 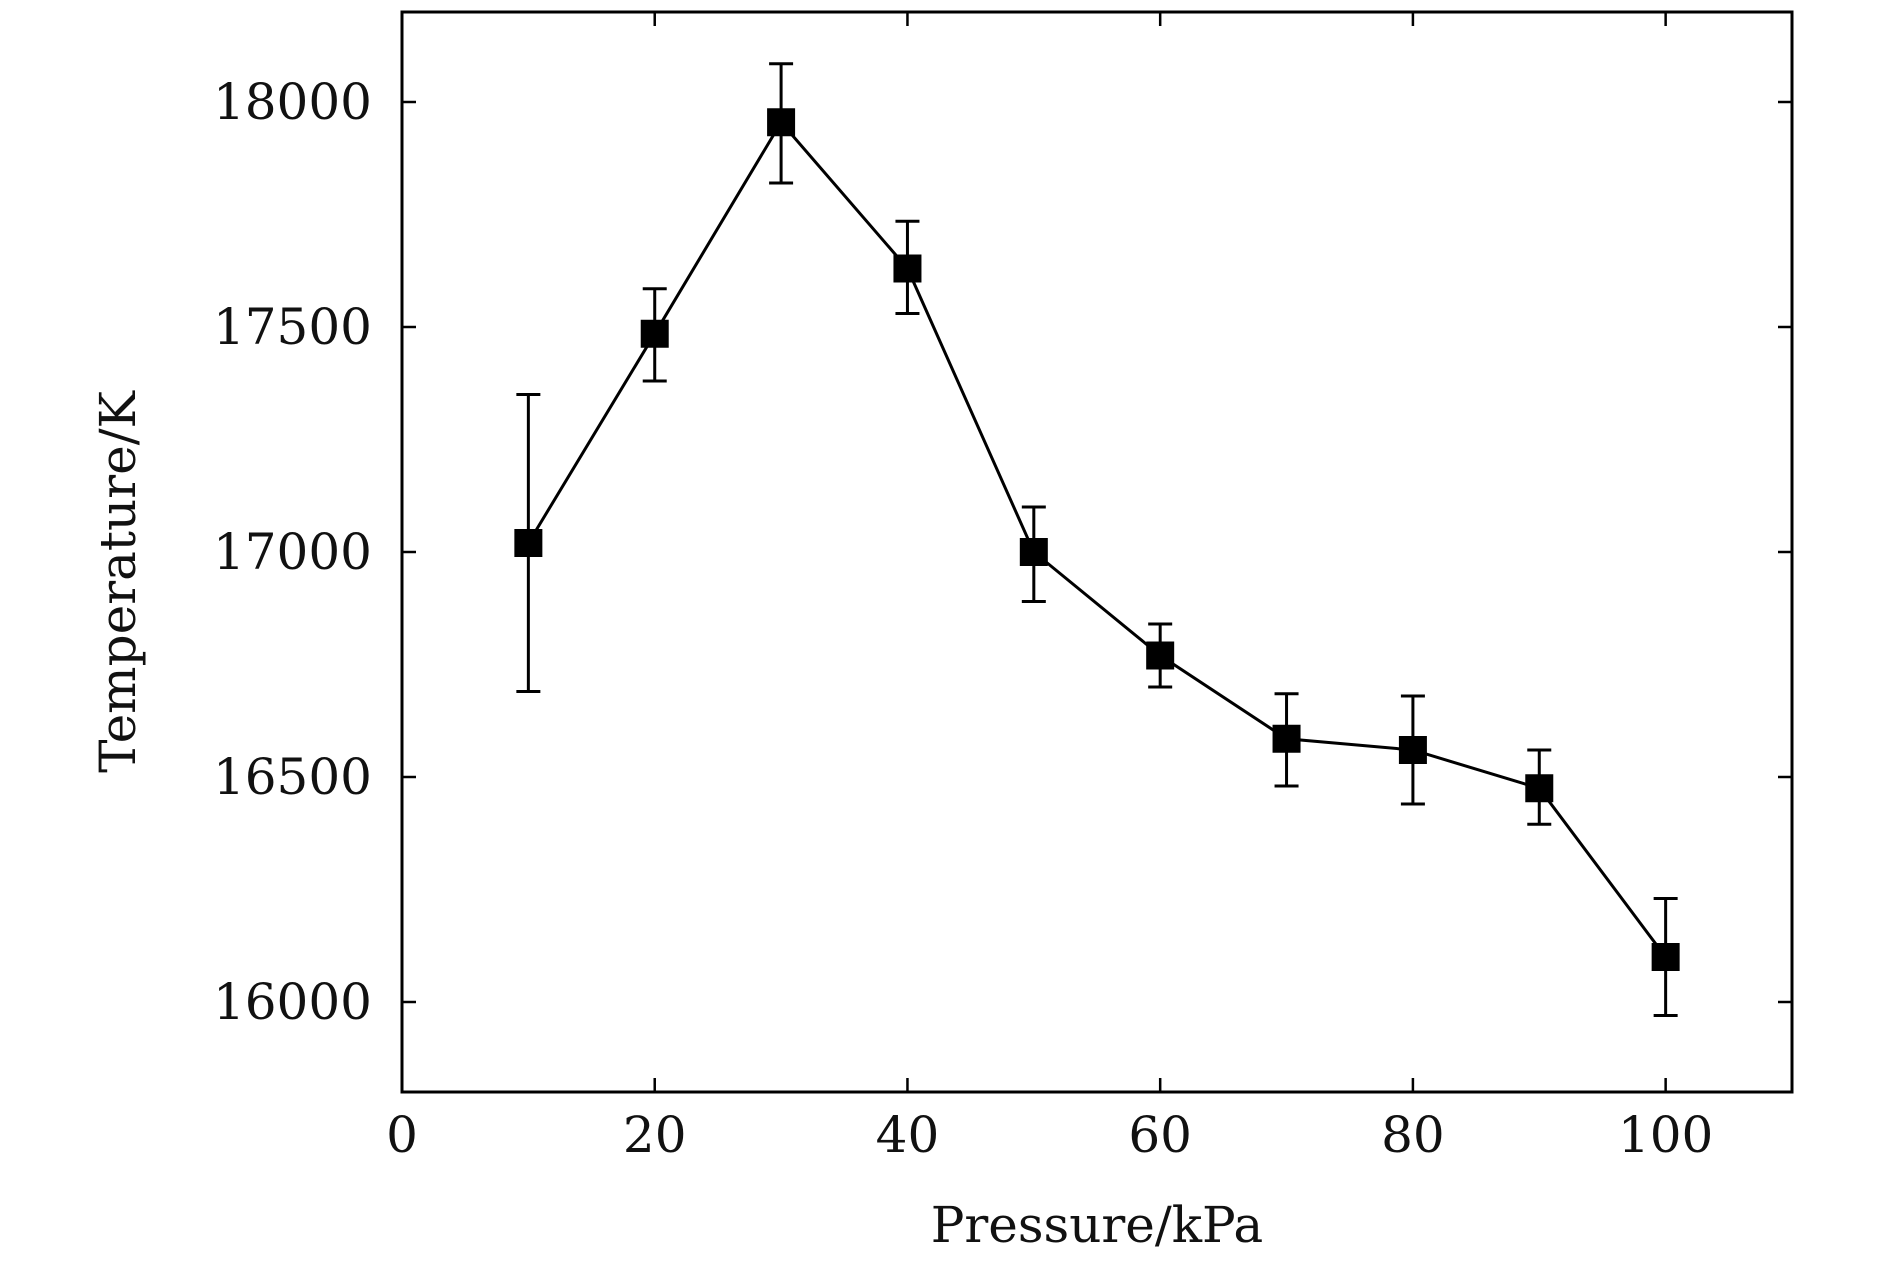 What do you see at coordinates (908, 1135) in the screenshot?
I see `x-tick-label: 40` at bounding box center [908, 1135].